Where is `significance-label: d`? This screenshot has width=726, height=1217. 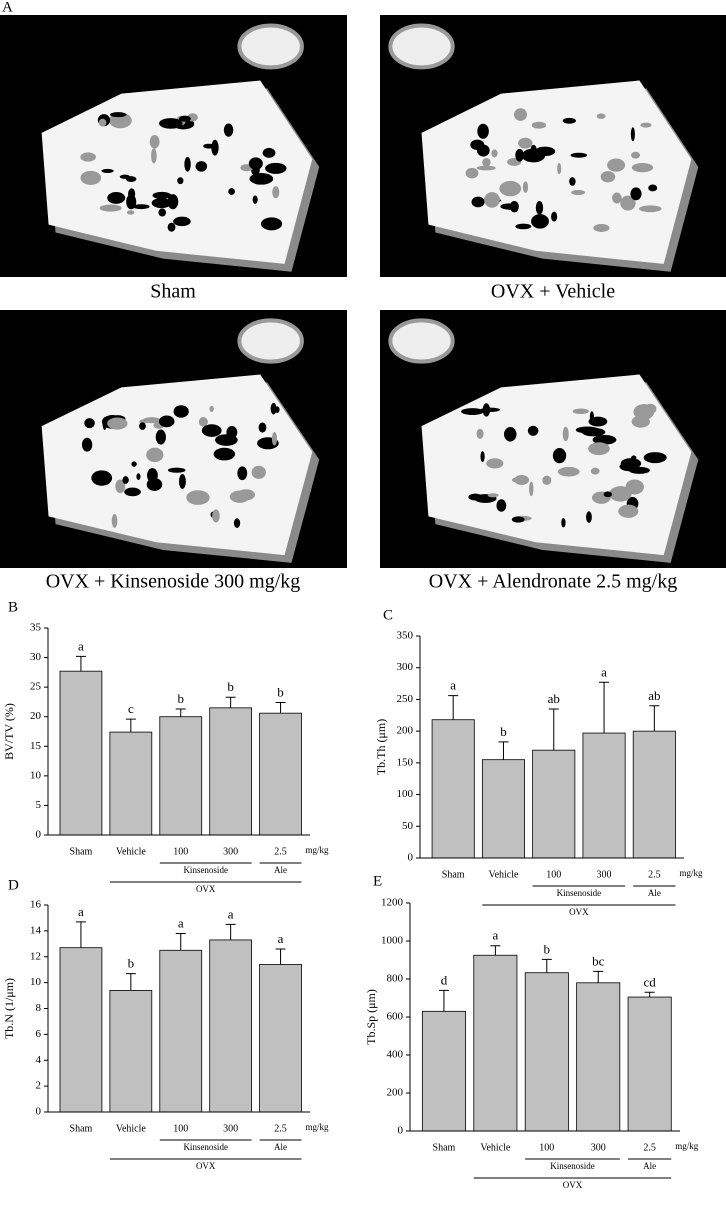
significance-label: d is located at coordinates (444, 979).